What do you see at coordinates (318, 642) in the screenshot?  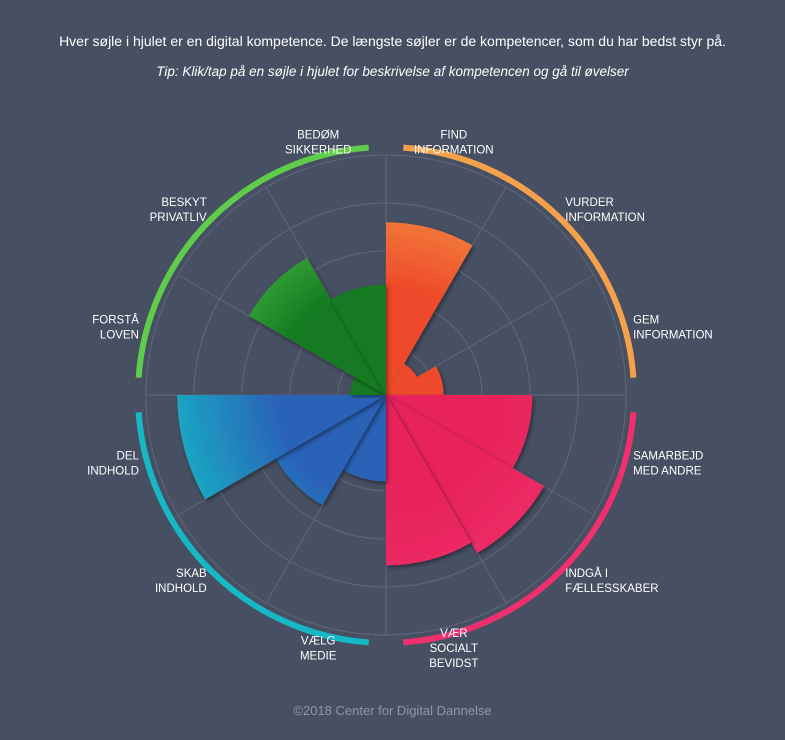 I see `label-line: VÆLG` at bounding box center [318, 642].